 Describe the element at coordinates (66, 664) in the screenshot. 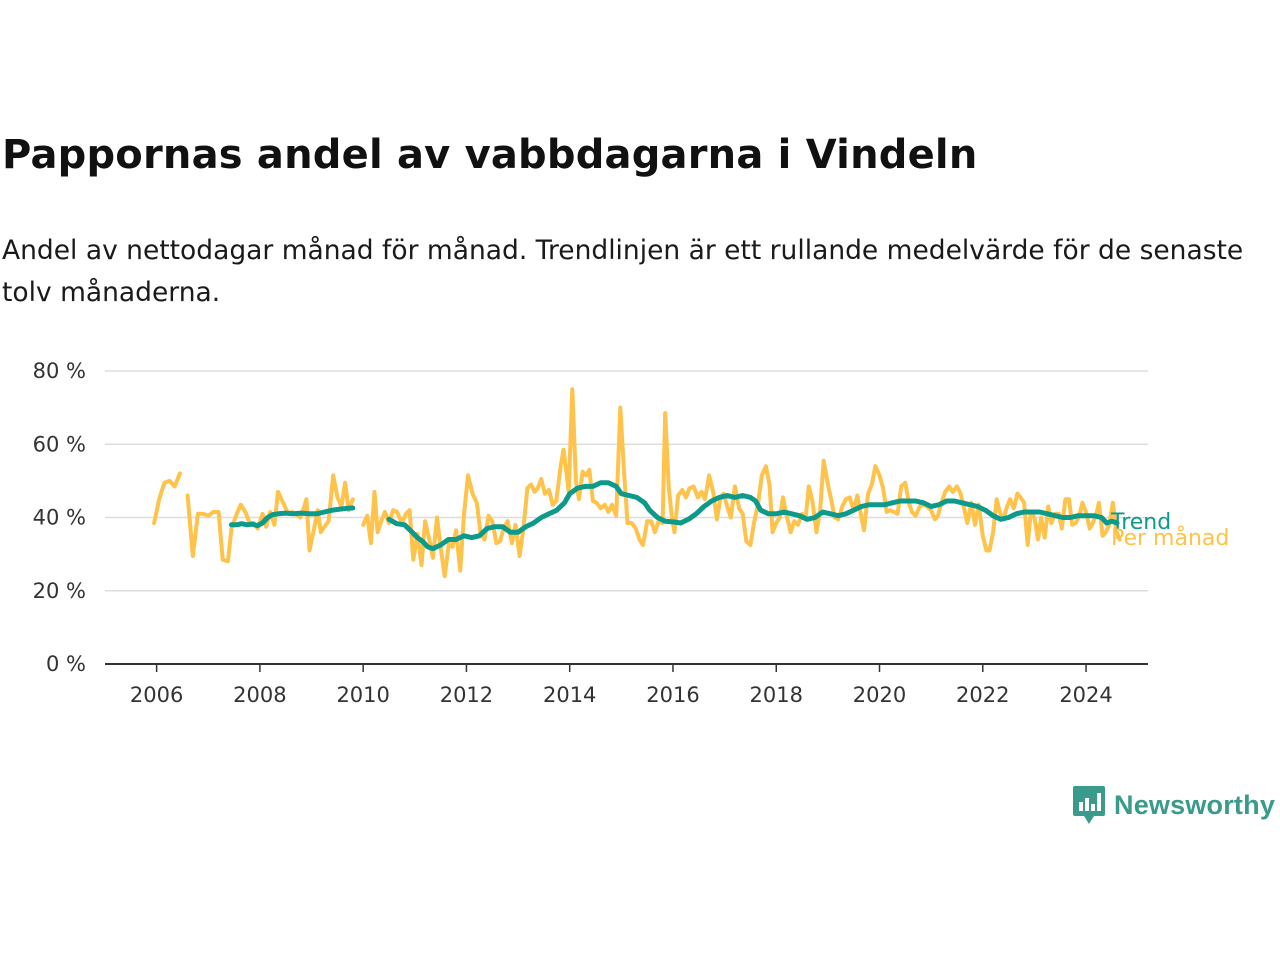

I see `y-tick-label: 0 %` at that location.